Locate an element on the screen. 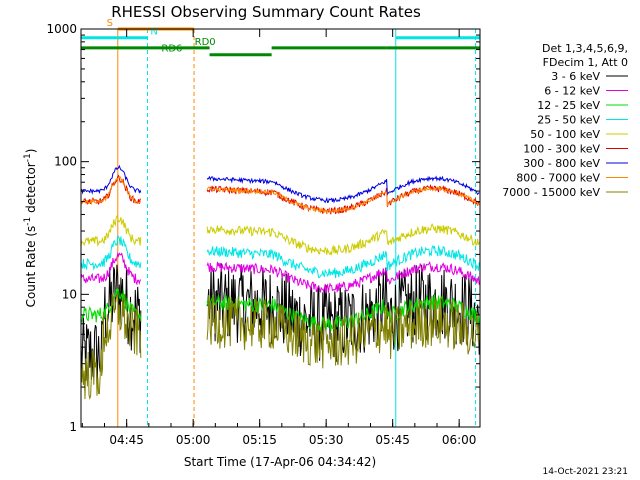 Image resolution: width=640 pixels, height=480 pixels. y-tick-label-1: 10 is located at coordinates (69, 294).